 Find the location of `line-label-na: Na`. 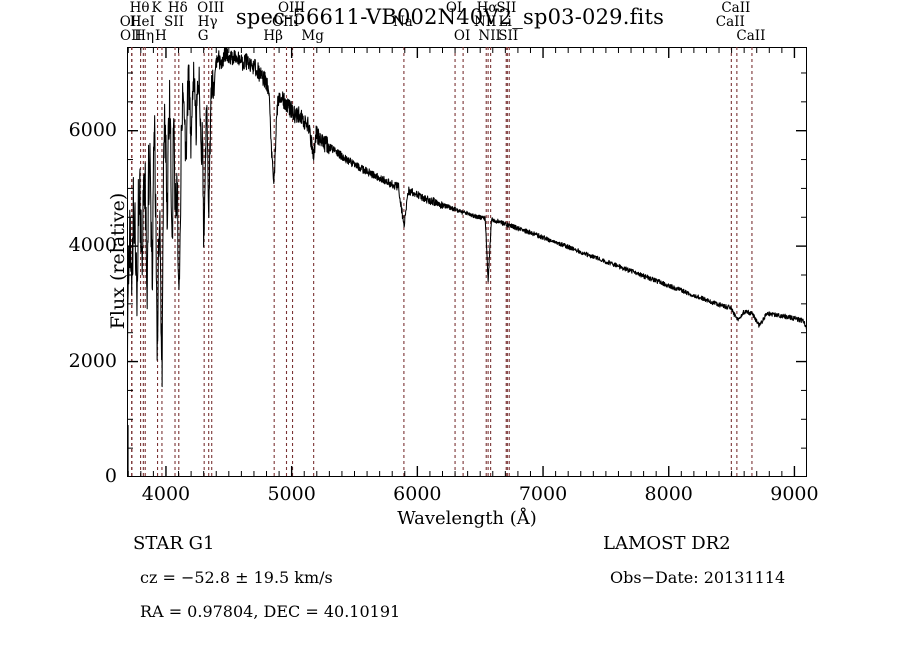

line-label-na: Na is located at coordinates (402, 22).